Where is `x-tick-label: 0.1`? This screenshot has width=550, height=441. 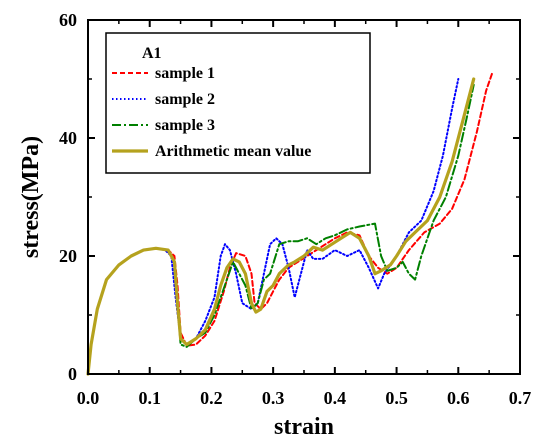
x-tick-label: 0.1 is located at coordinates (149, 398).